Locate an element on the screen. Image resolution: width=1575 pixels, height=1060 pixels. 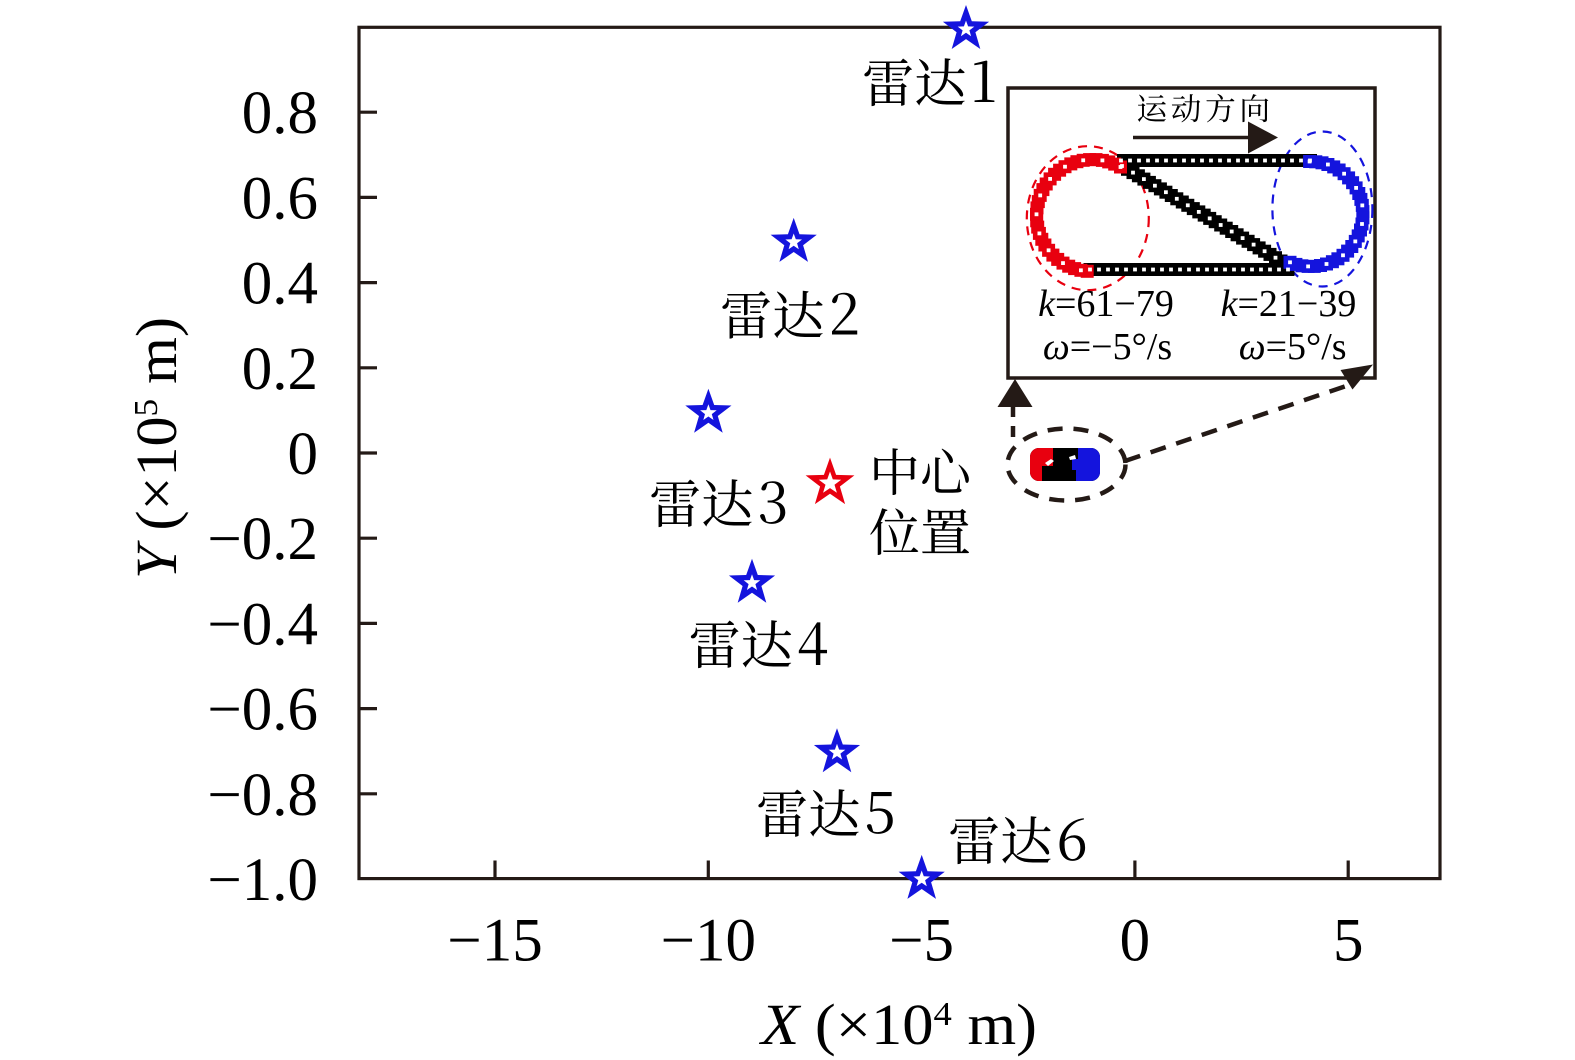
svg-text: ω=−5°/s is located at coordinates (1107, 347).